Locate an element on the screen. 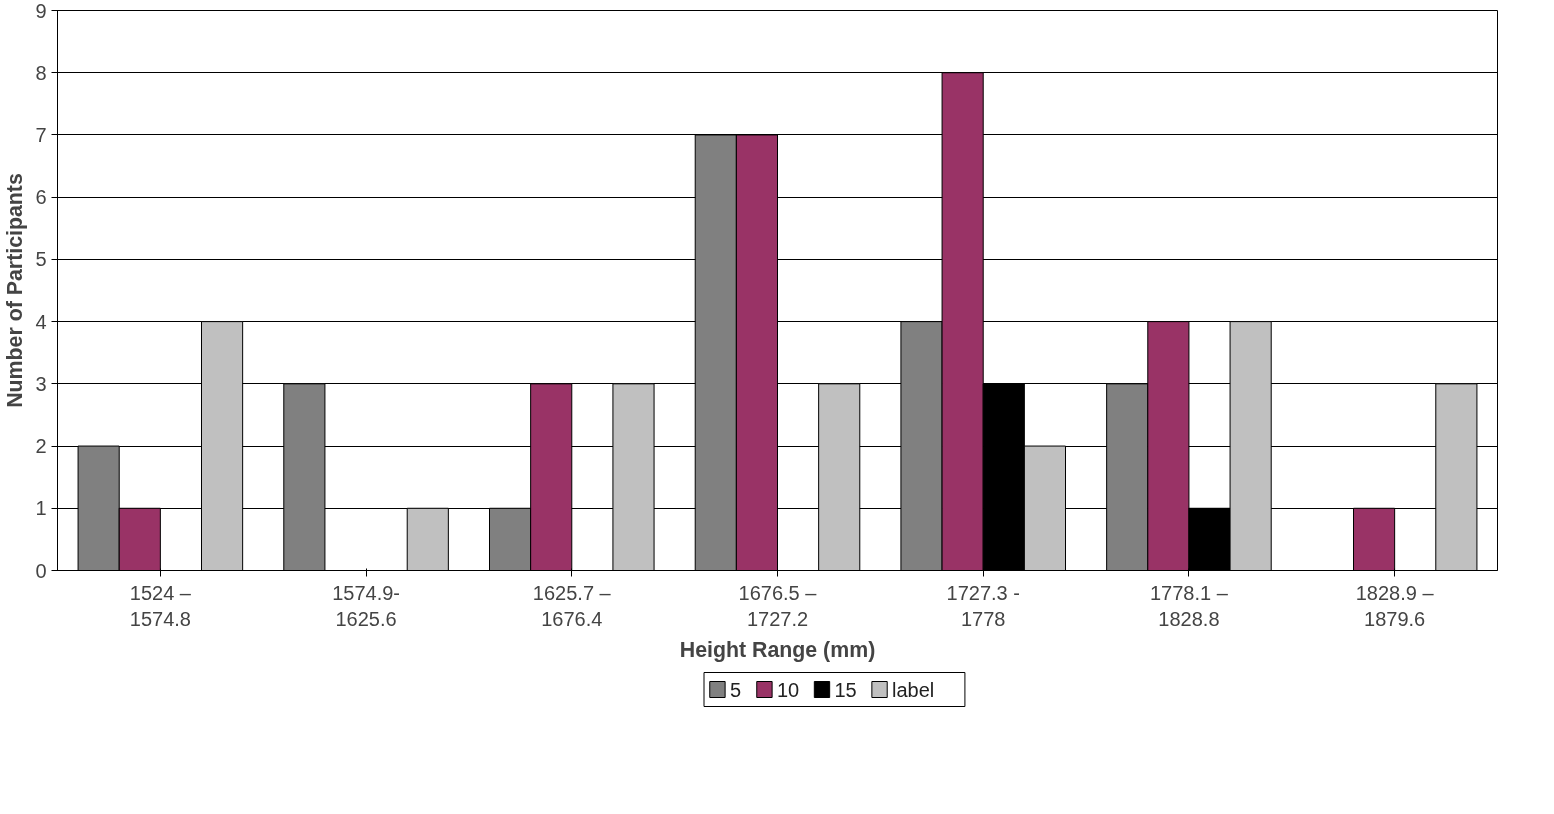 This screenshot has width=1554, height=814. y-tick-label: 4 is located at coordinates (41, 321).